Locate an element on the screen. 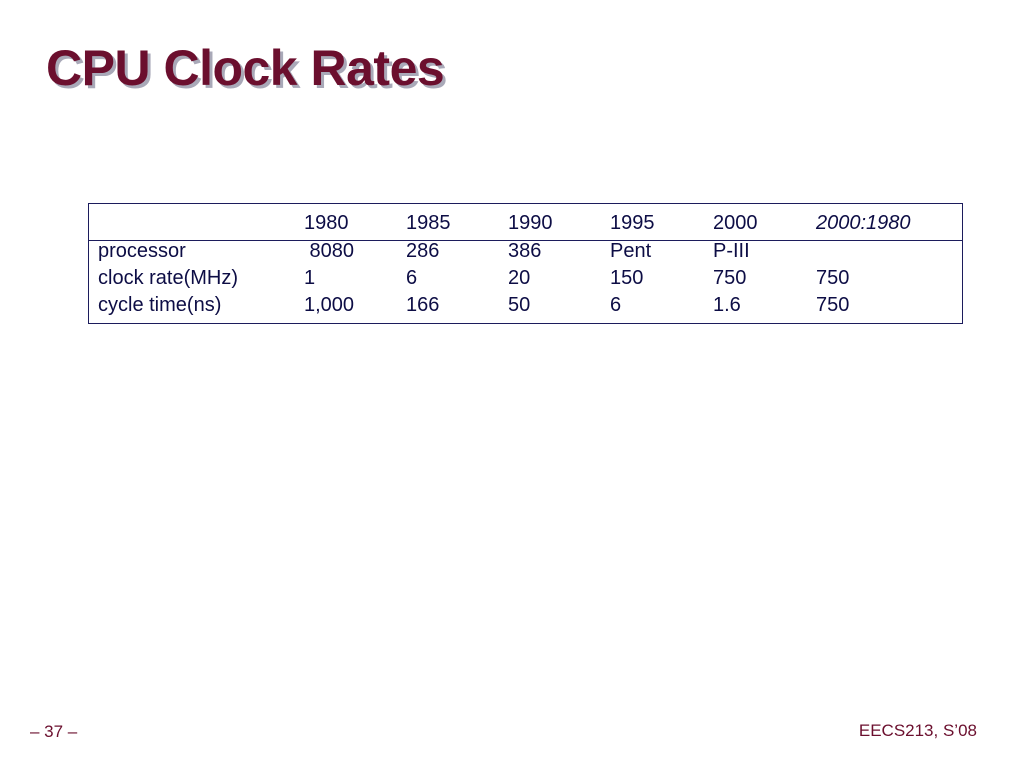  header-cell-1990: 1990 is located at coordinates (530, 223).